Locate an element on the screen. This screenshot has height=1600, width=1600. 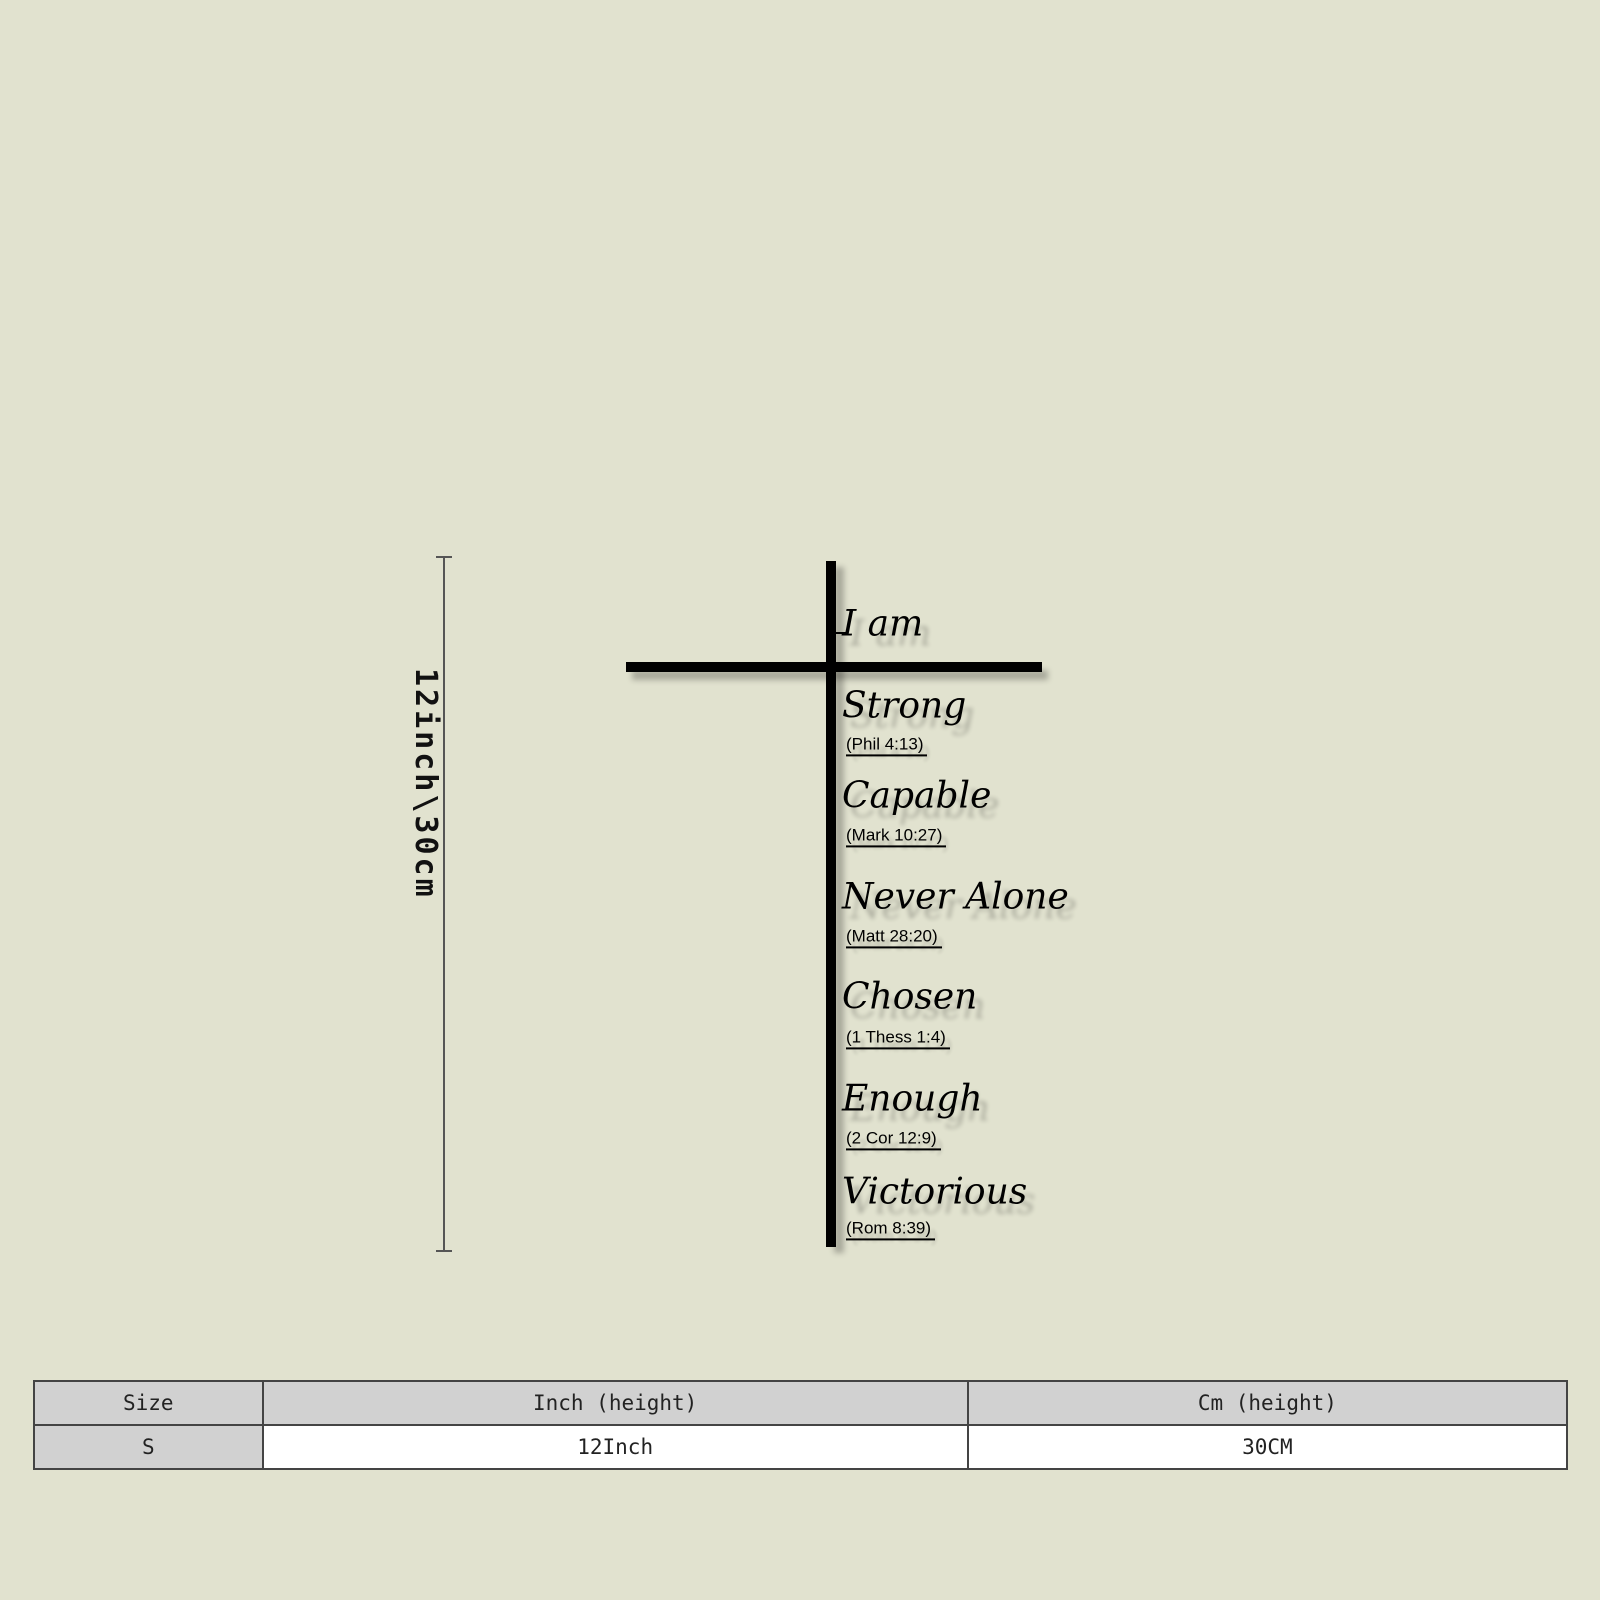
cross-vertical-bar is located at coordinates (831, 904).